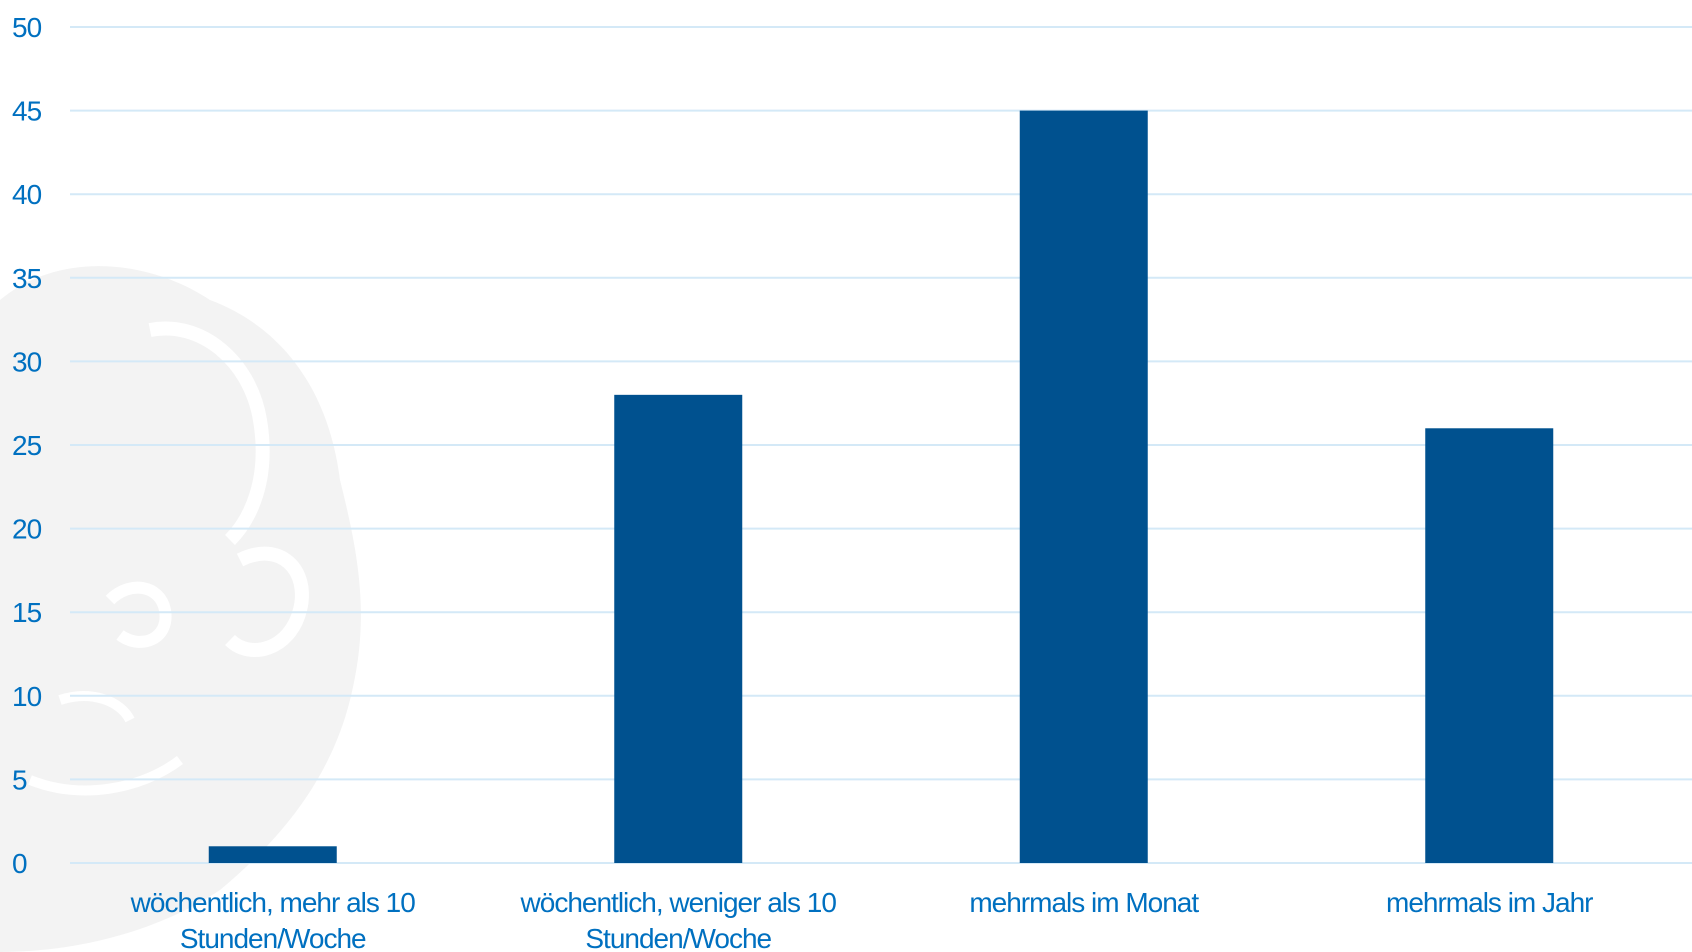 Image resolution: width=1692 pixels, height=952 pixels. What do you see at coordinates (27, 111) in the screenshot?
I see `y-tick-label: 45` at bounding box center [27, 111].